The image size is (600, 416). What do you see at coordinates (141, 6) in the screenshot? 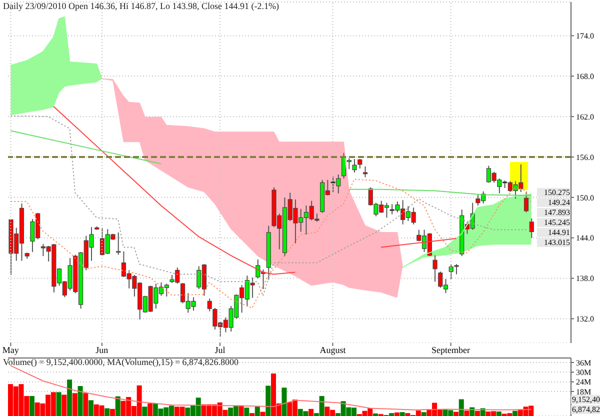
I see `chart-title: Daily 23/09/2010 Open 146.36, Hi 146.87, Lo 143.98, Close 144.91 (-2.1%)` at bounding box center [141, 6].